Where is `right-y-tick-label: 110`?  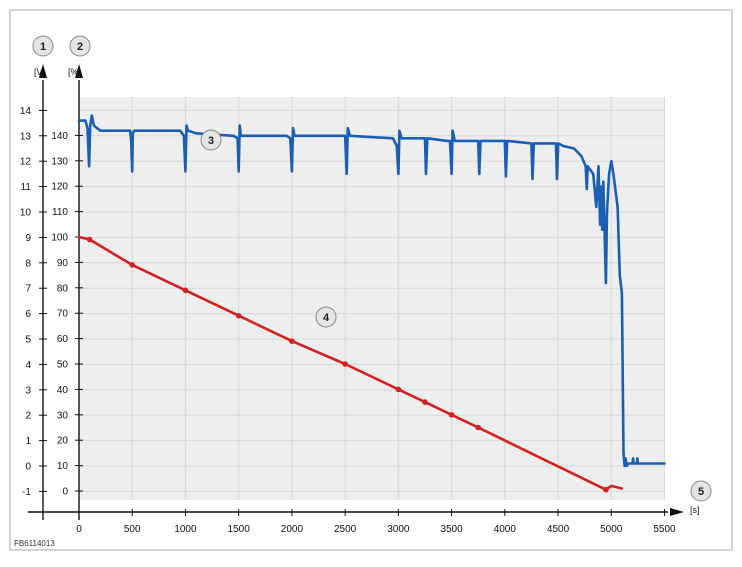 right-y-tick-label: 110 is located at coordinates (60, 212).